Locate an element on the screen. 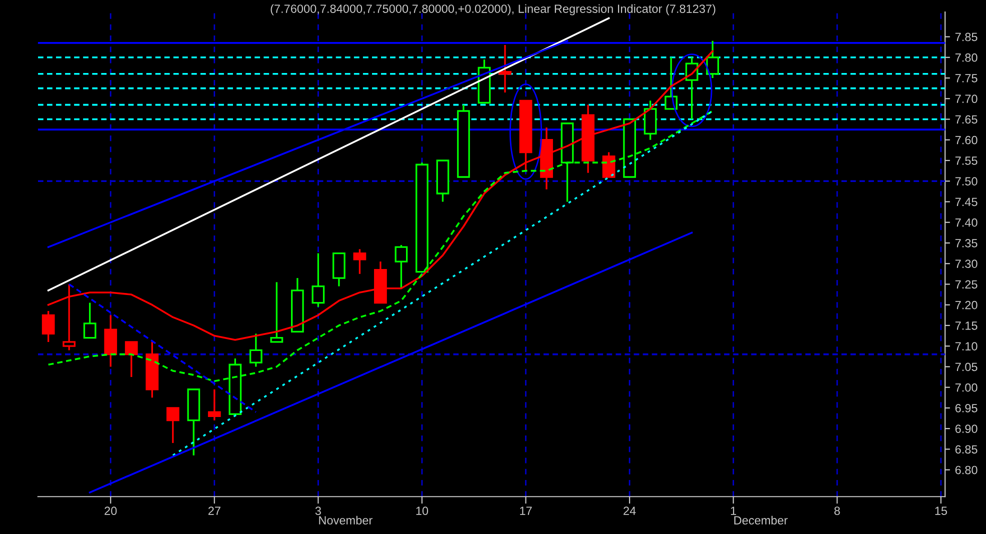  y-tick-label: 7.30 is located at coordinates (966, 264).